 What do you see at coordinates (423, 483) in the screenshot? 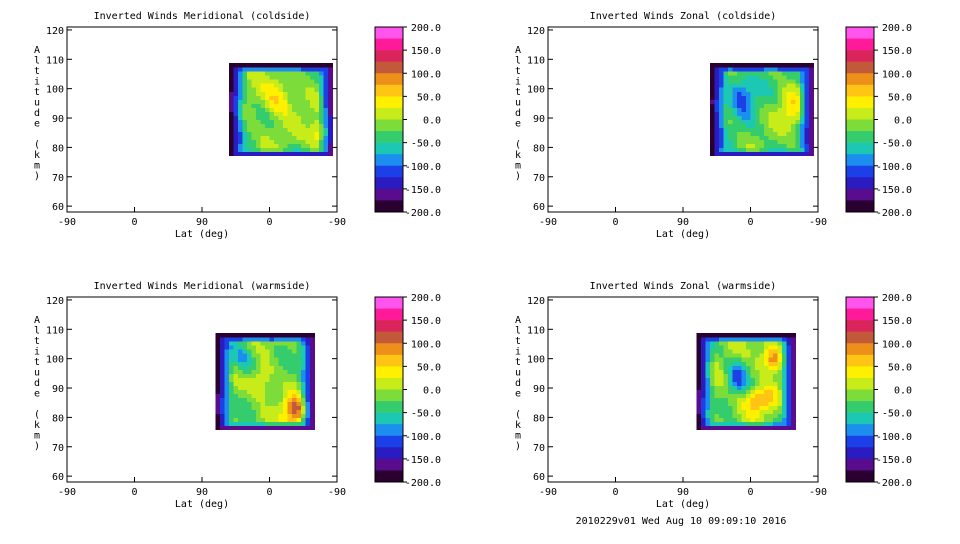
I see `colorbar-tick-label: -200.0` at bounding box center [423, 483].